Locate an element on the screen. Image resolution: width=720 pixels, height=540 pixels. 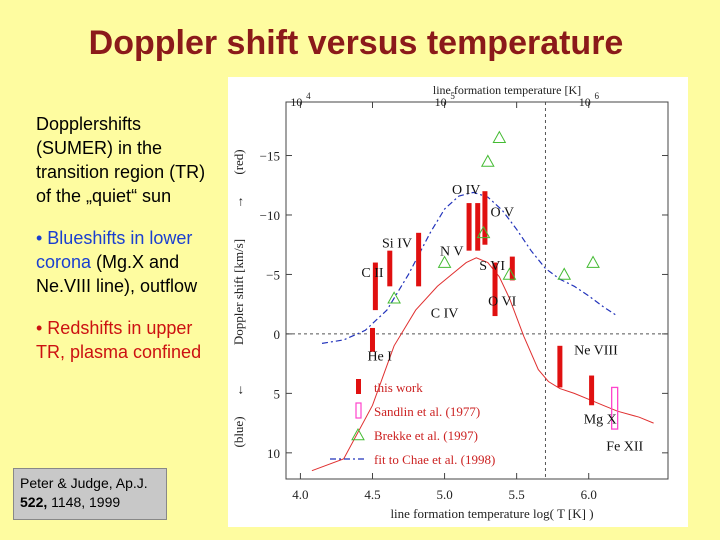
spectral-line-label: O IV is located at coordinates (466, 190).